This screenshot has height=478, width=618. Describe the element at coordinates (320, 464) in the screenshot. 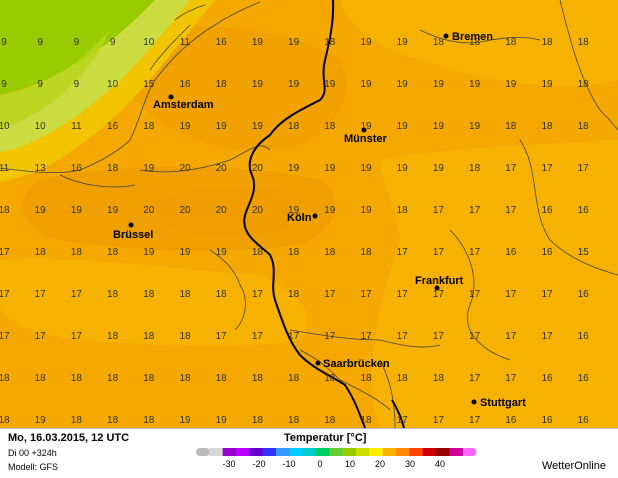

I see `legend-tick-label: 0` at that location.